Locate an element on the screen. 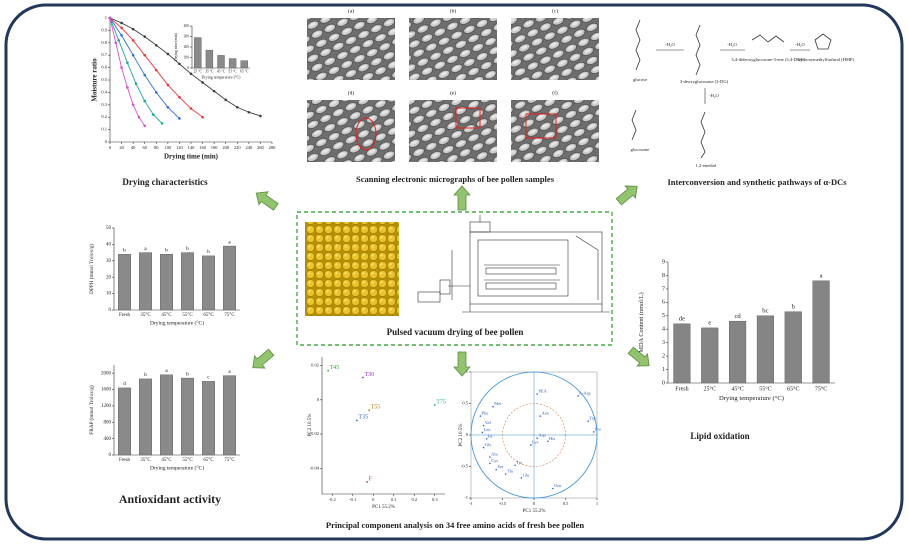 The width and height of the screenshot is (909, 545). drying-title: Drying characteristics is located at coordinates (165, 182).